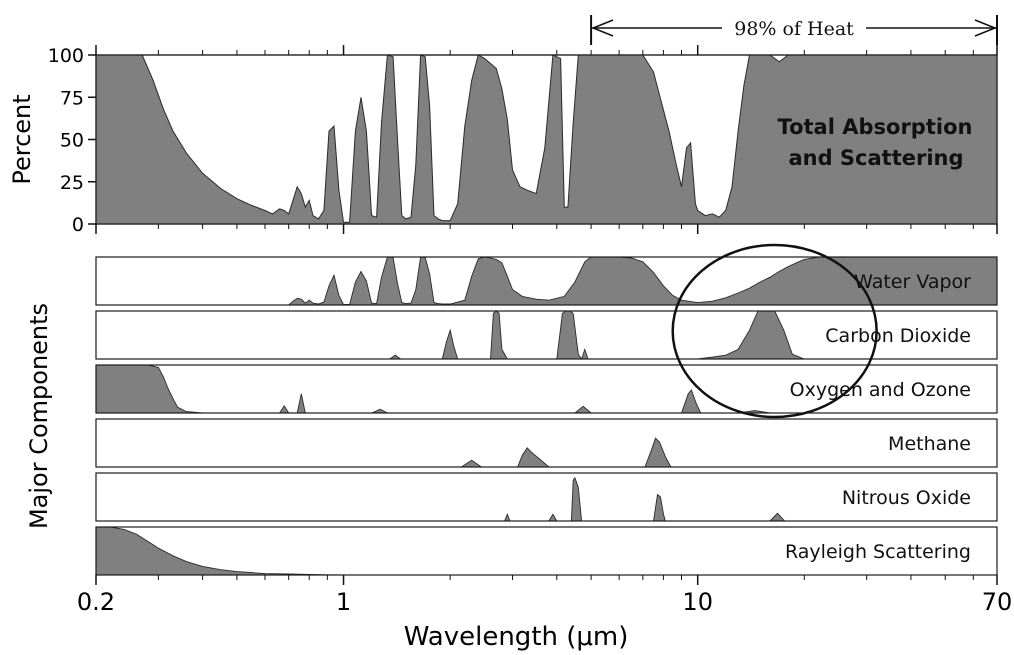 The height and width of the screenshot is (655, 1014). I want to click on component-panel: Methane, so click(546, 443).